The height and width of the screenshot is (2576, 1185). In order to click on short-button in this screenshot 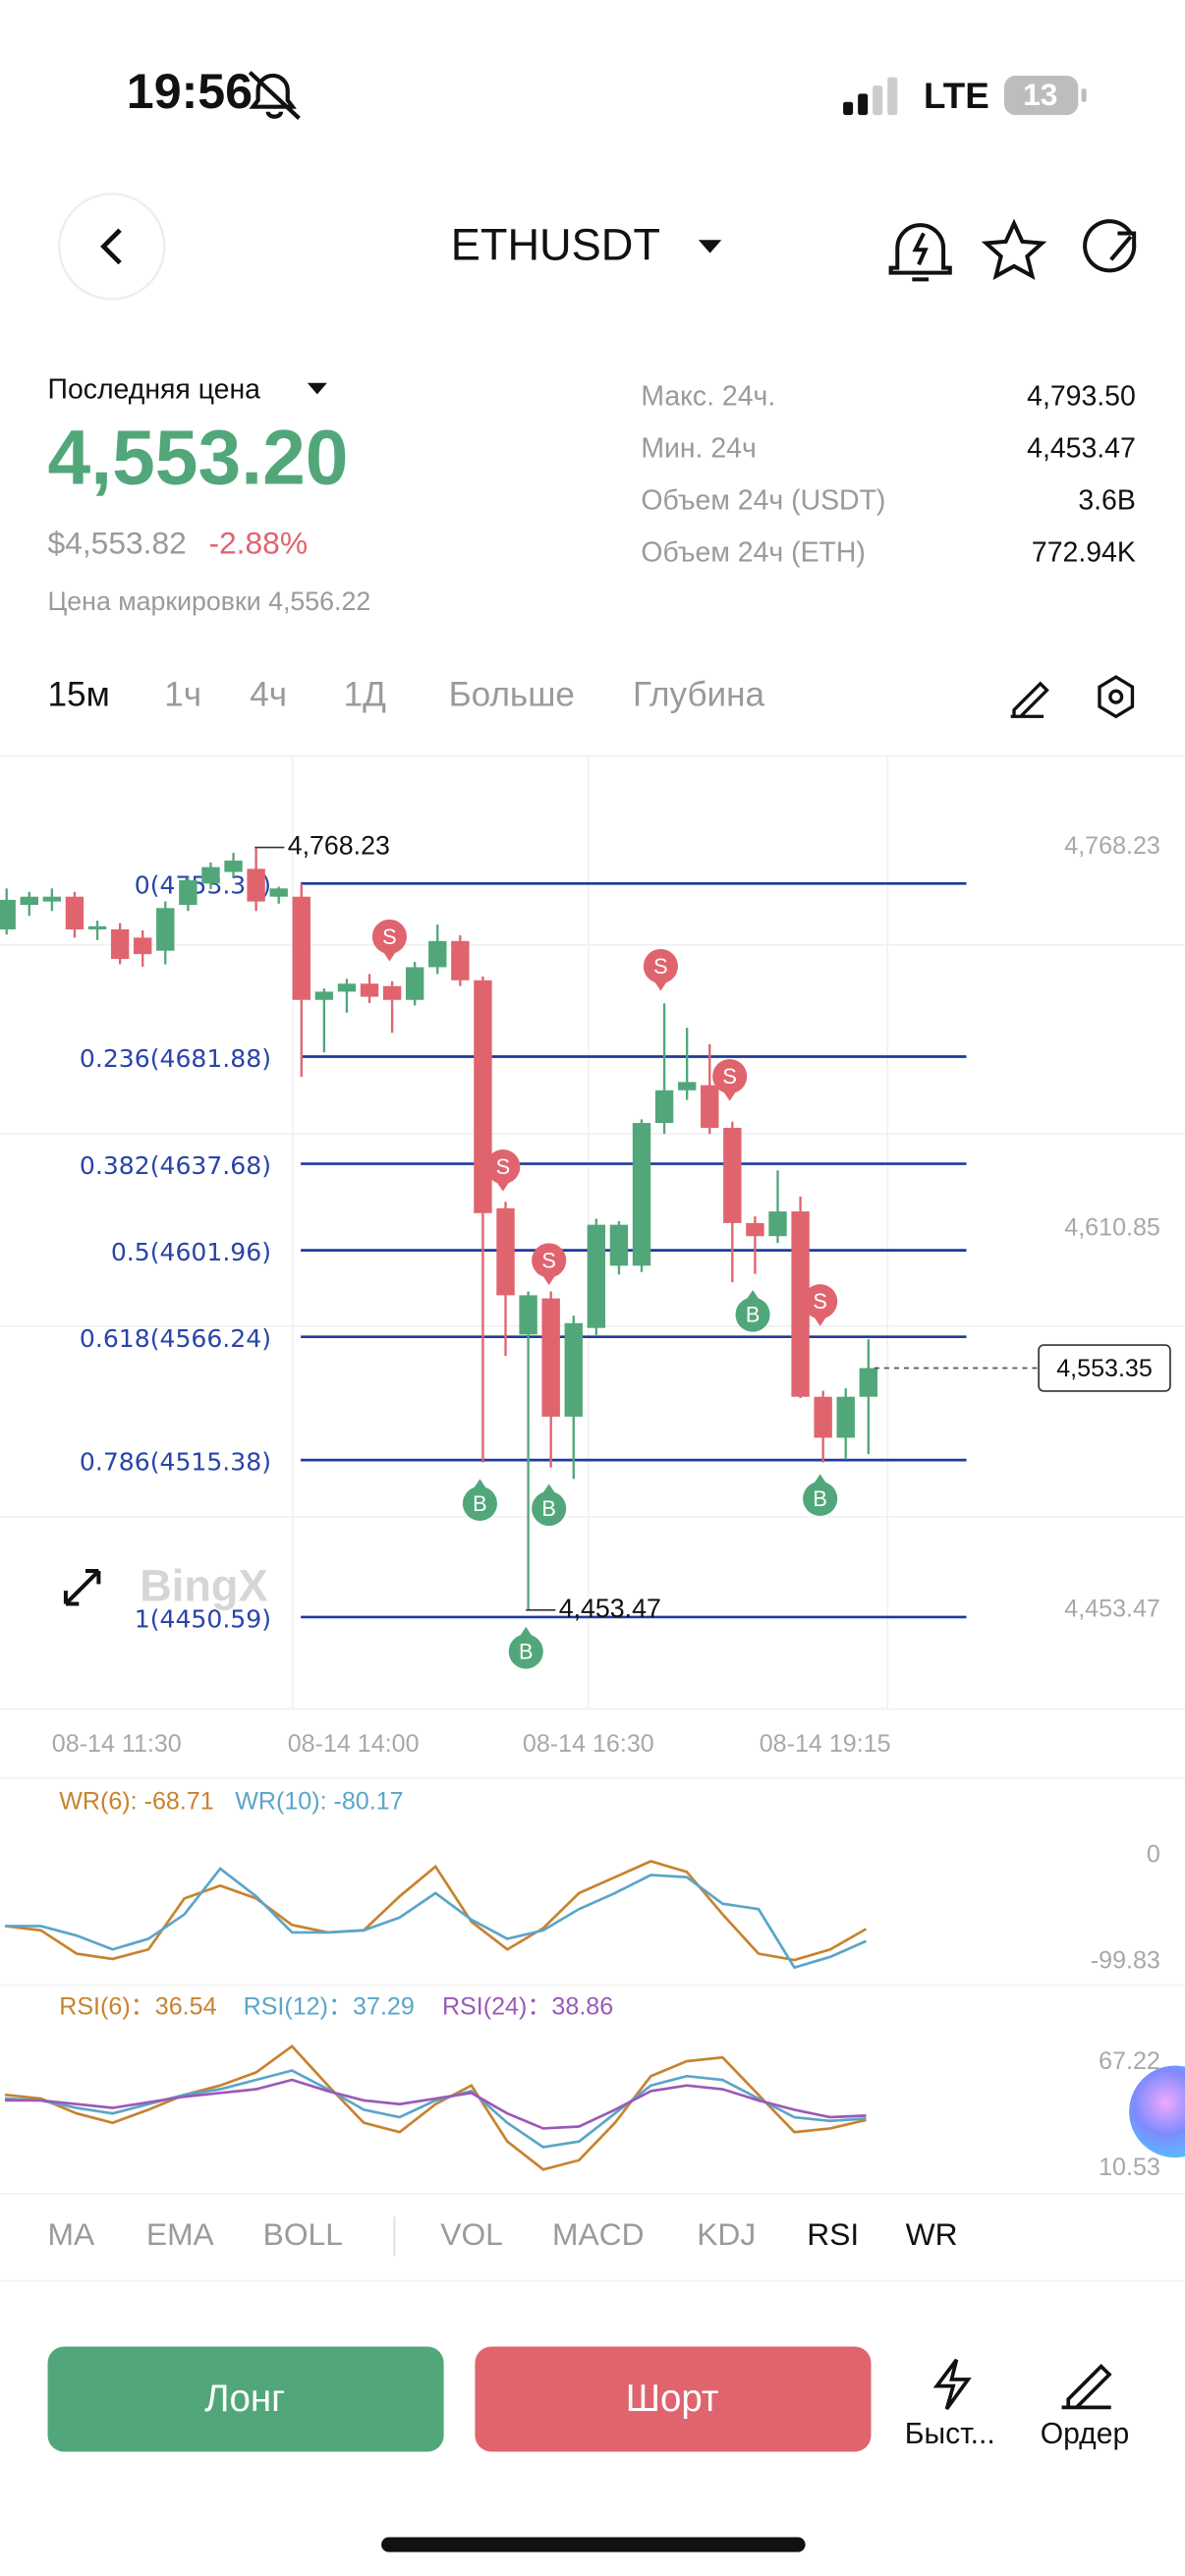, I will do `click(674, 2399)`.